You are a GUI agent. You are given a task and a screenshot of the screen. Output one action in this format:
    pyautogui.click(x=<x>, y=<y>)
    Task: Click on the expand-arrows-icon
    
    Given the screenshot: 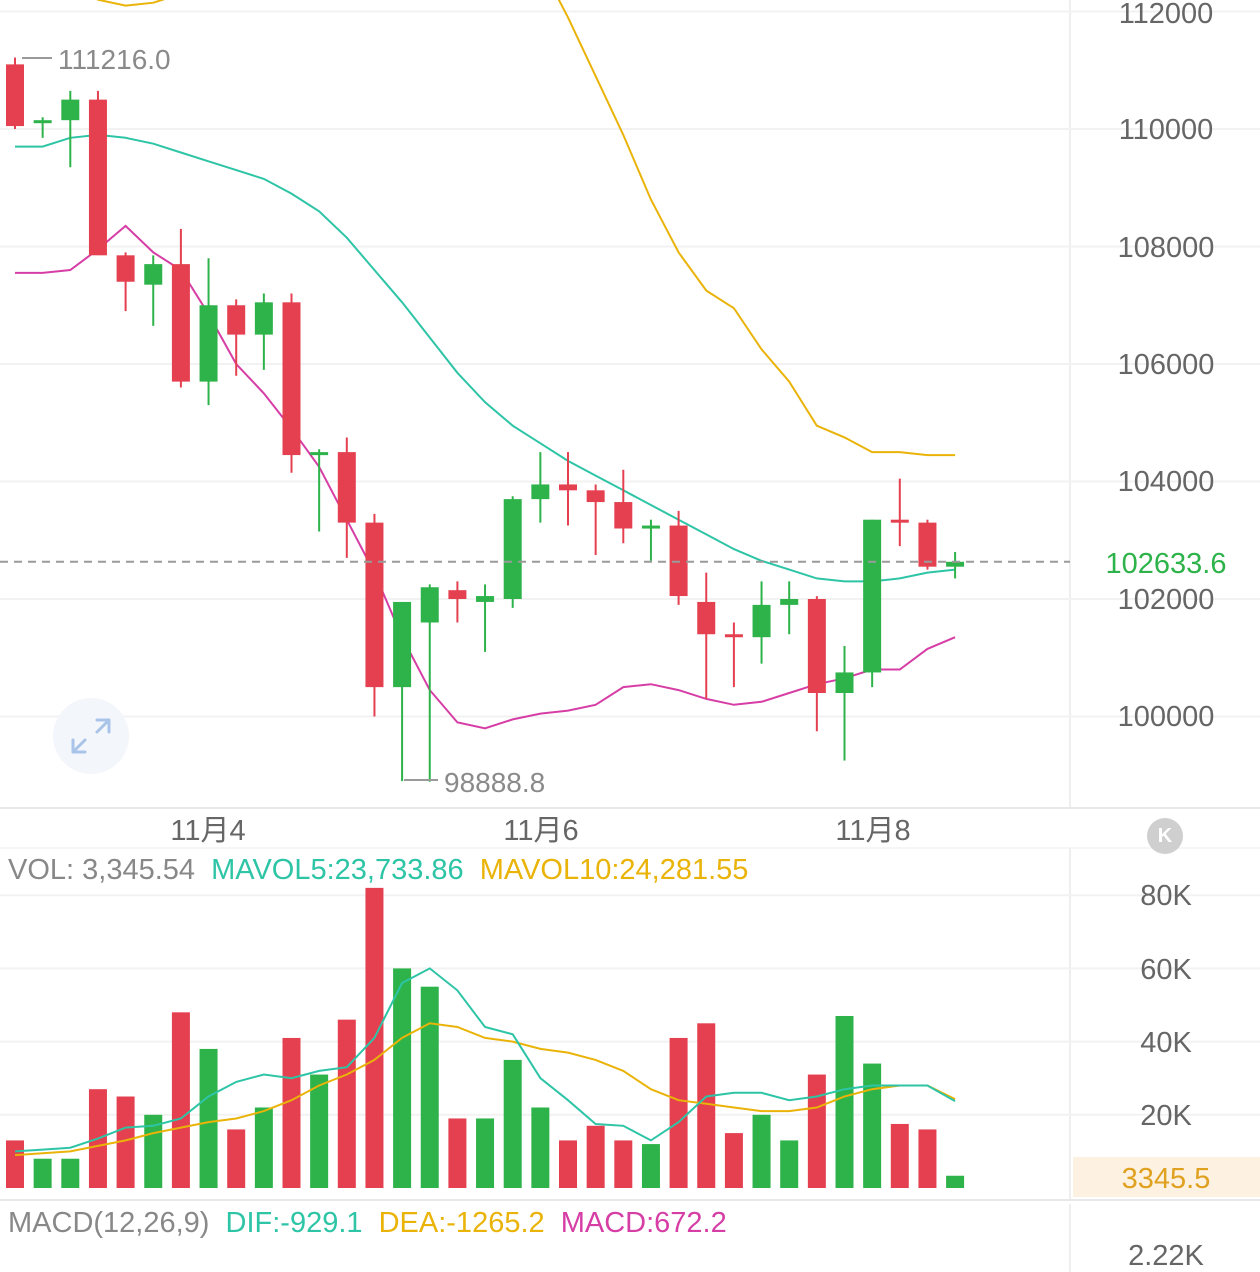 What is the action you would take?
    pyautogui.click(x=91, y=736)
    